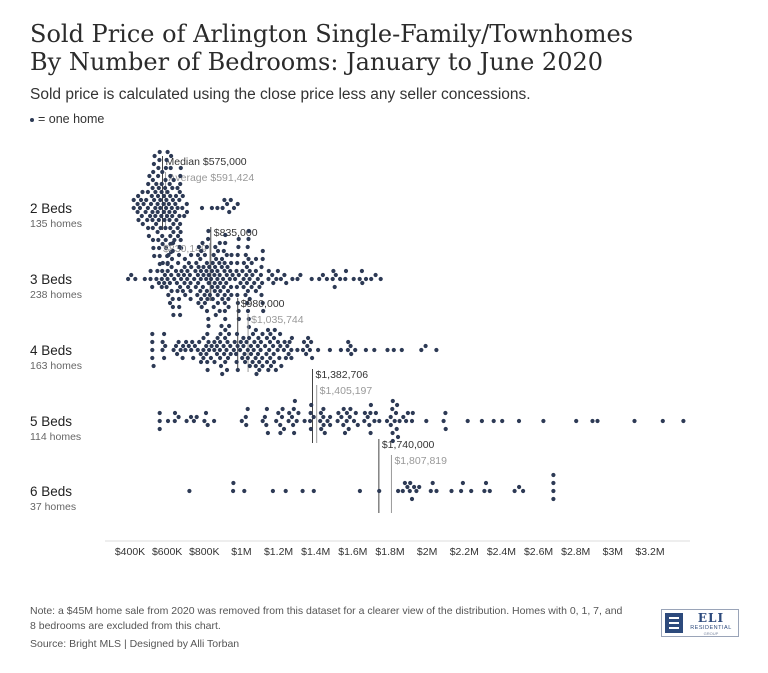  I want to click on legend-dot-icon, so click(32, 119).